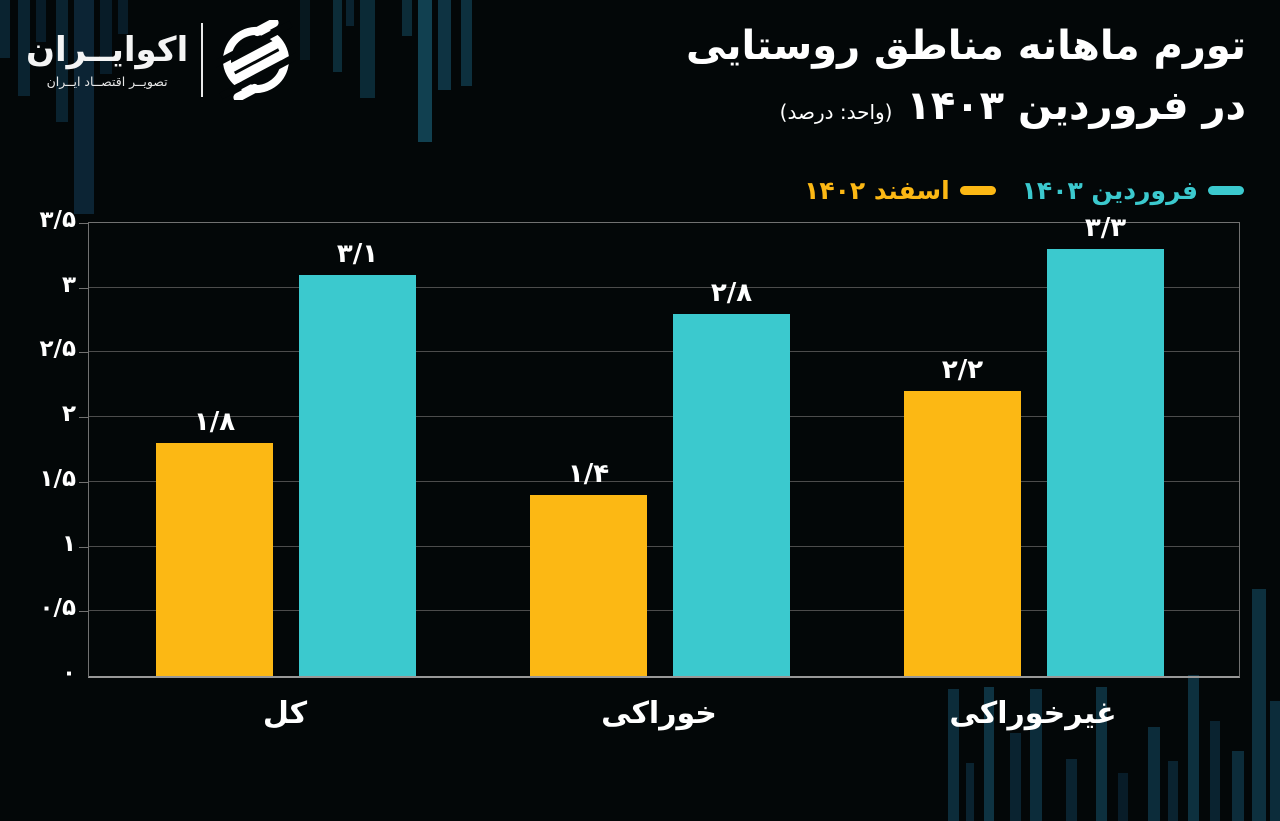 The height and width of the screenshot is (821, 1280). What do you see at coordinates (68, 414) in the screenshot?
I see `y-tick-label: ۲` at bounding box center [68, 414].